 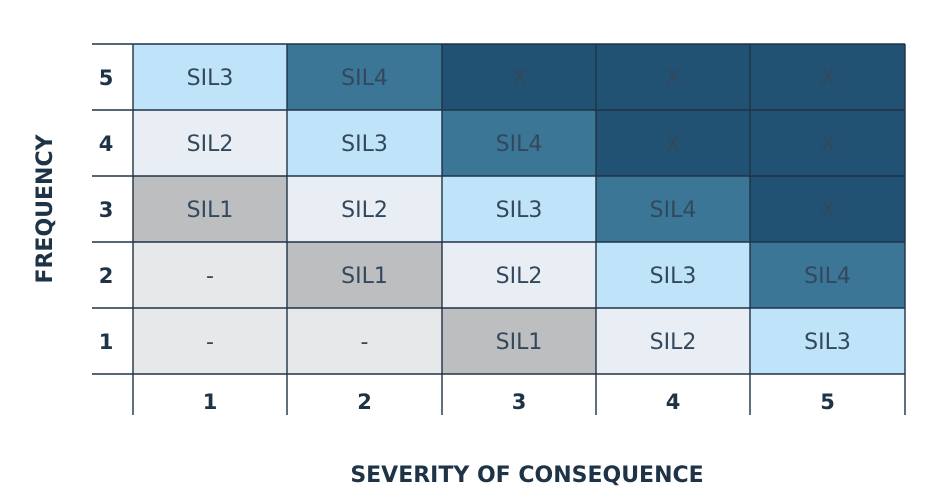 I want to click on x-tick-label: 5, so click(x=827, y=402).